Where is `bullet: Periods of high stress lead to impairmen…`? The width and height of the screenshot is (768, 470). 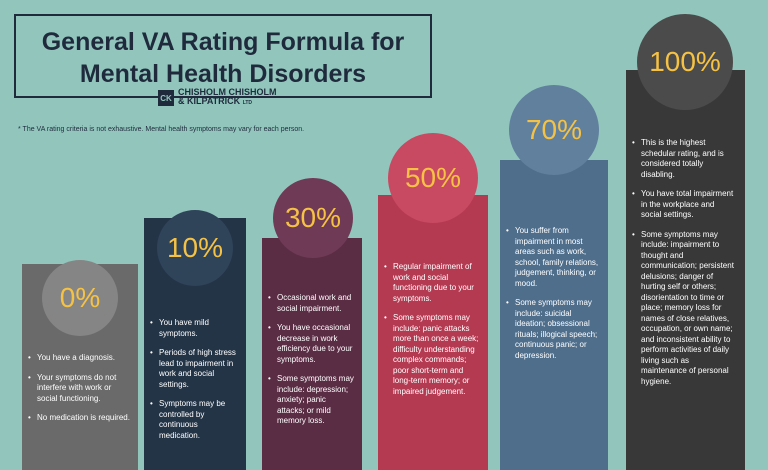 bullet: Periods of high stress lead to impairmen… is located at coordinates (194, 369).